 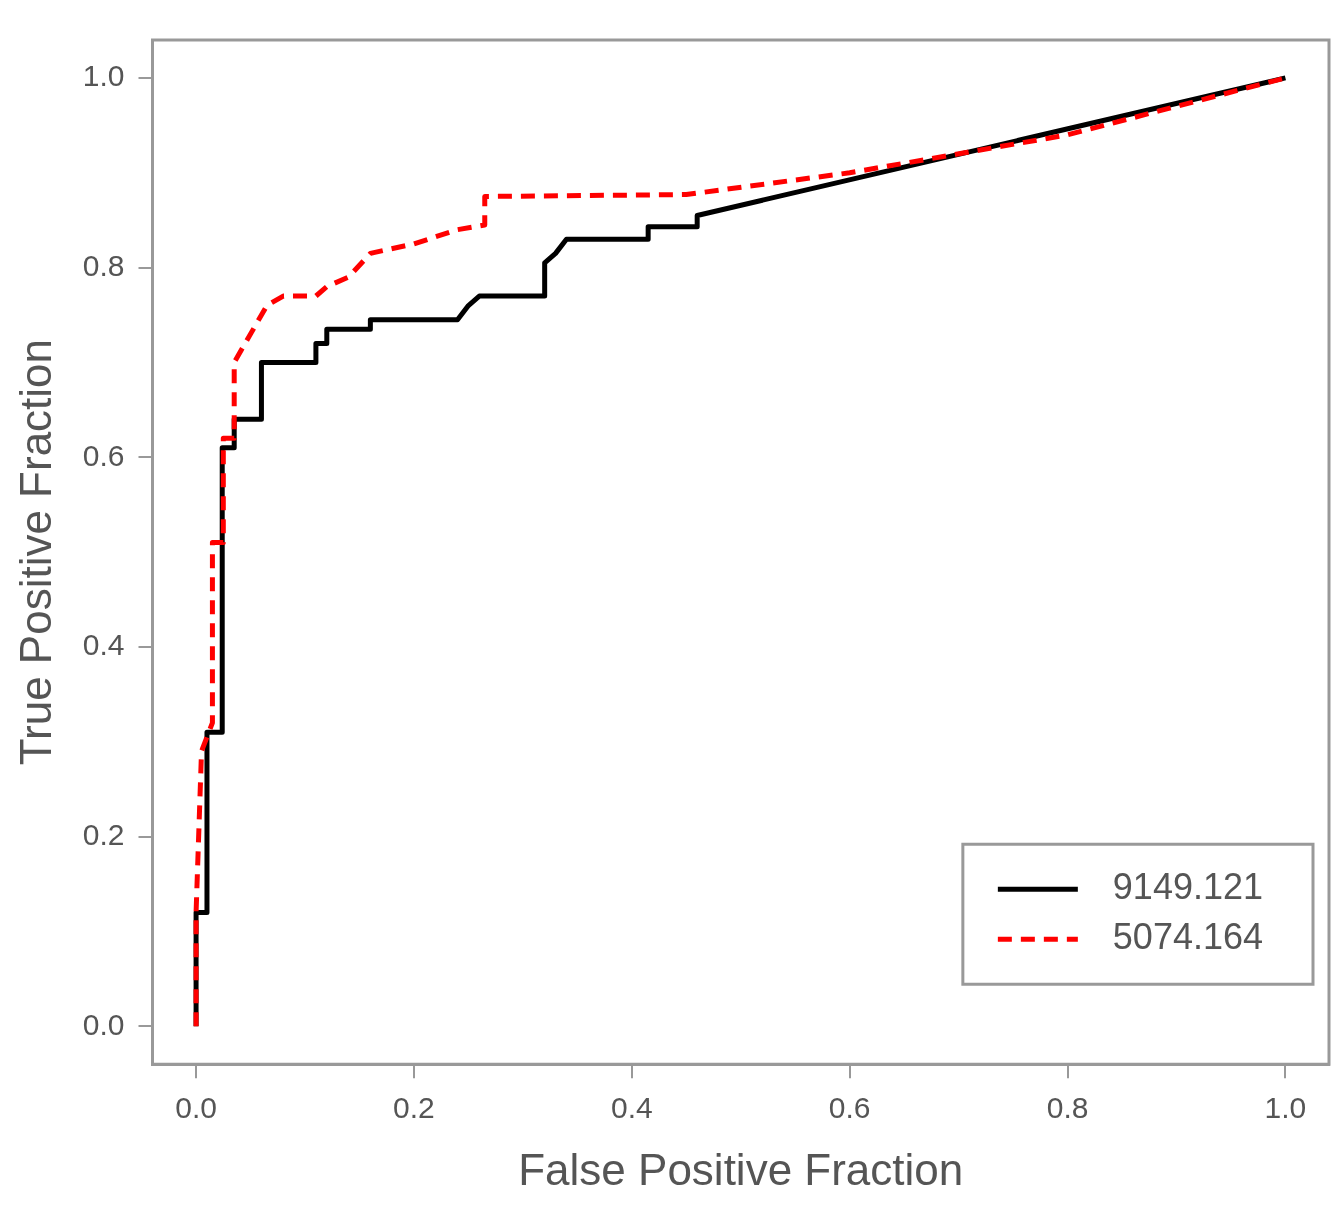 I want to click on y-tick-label: 0.4, so click(x=103, y=645).